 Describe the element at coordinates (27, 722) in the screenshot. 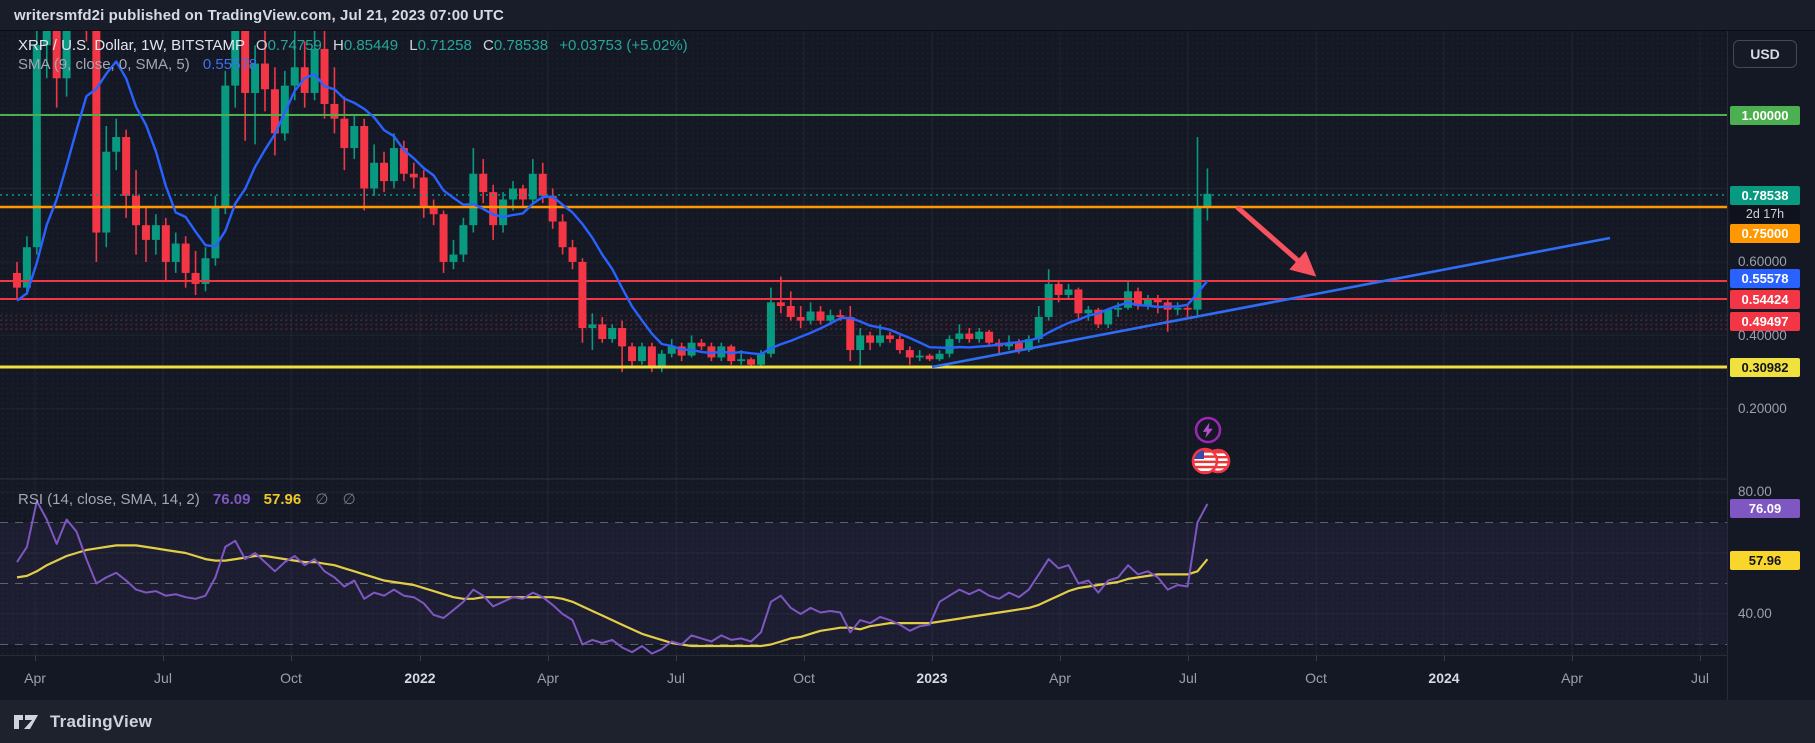

I see `tradingview-logo-icon` at that location.